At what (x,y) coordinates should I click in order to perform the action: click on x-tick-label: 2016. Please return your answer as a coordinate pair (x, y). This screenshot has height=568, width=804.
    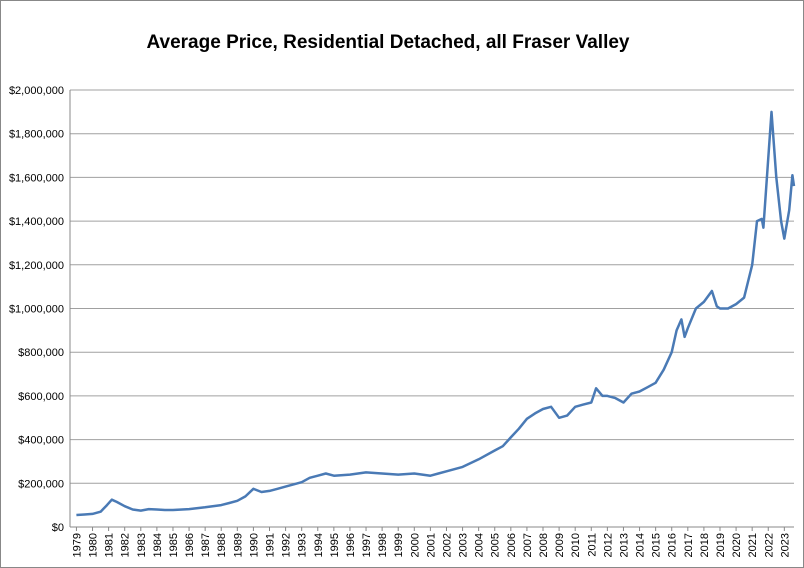
    Looking at the image, I should click on (673, 545).